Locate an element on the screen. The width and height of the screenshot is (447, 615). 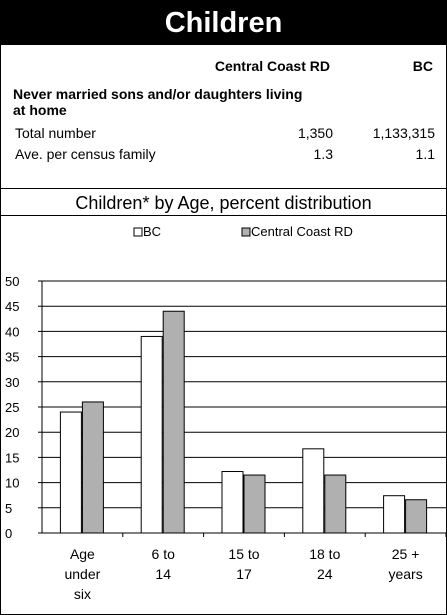
section-title: Children is located at coordinates (223, 23).